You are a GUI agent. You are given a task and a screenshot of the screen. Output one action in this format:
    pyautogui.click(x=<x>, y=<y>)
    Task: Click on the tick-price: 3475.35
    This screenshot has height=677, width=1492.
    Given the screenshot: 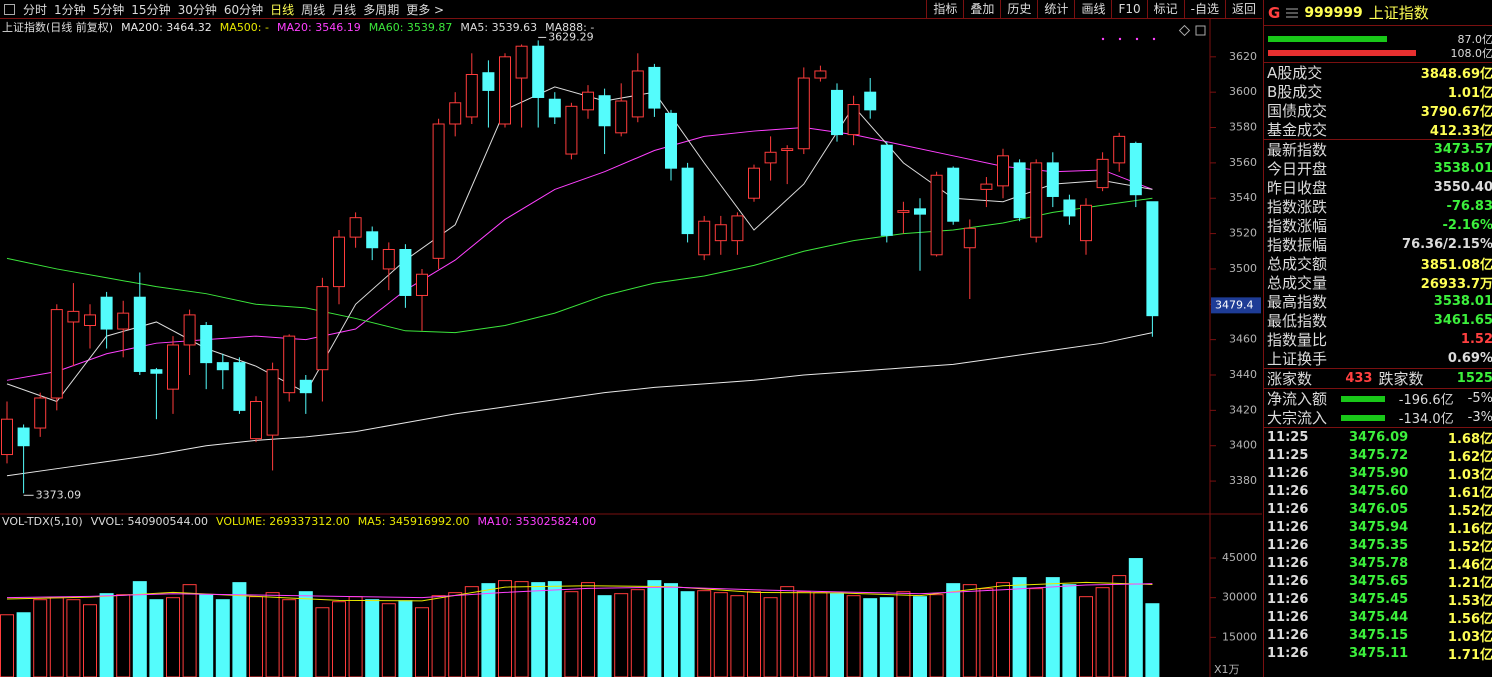 What is the action you would take?
    pyautogui.click(x=1379, y=545)
    